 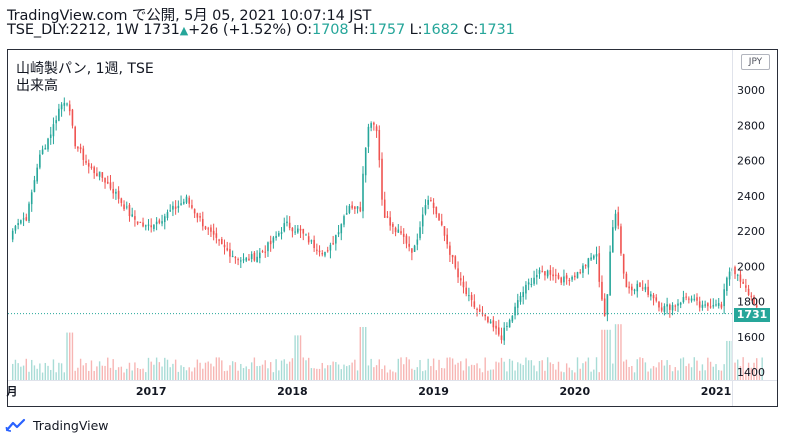 I want to click on time-tick-label: 2019, so click(x=433, y=391).